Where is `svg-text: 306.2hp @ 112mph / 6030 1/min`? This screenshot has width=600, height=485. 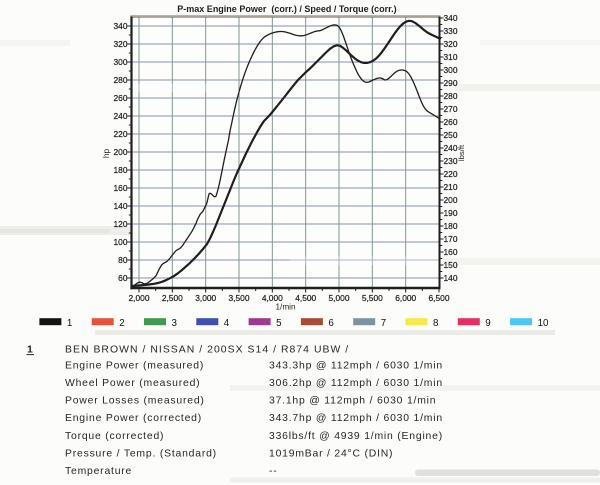
svg-text: 306.2hp @ 112mph / 6030 1/min is located at coordinates (356, 383).